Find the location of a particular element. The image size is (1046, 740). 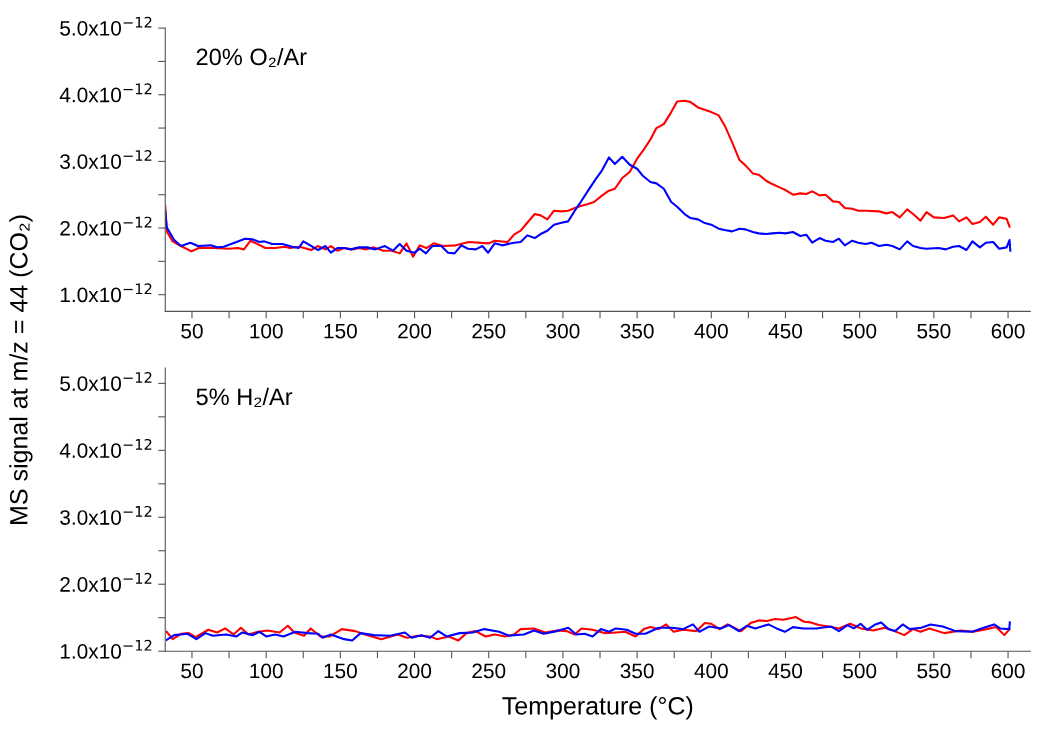

annotation: 5% H₂/Ar is located at coordinates (244, 397).